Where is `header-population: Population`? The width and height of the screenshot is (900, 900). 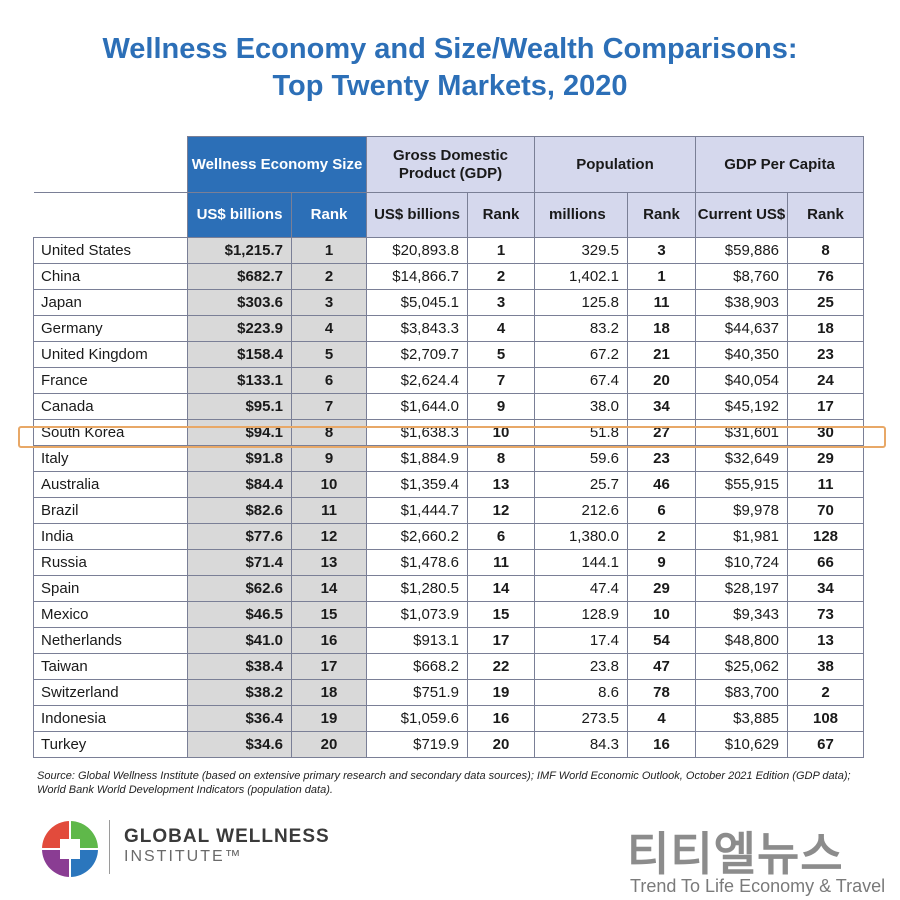 header-population: Population is located at coordinates (615, 164).